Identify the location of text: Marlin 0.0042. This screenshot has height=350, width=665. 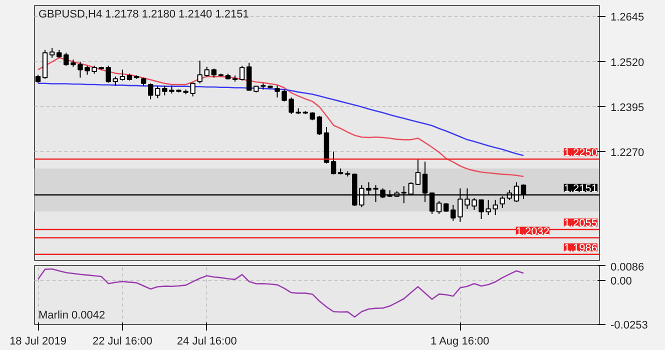
(72, 316).